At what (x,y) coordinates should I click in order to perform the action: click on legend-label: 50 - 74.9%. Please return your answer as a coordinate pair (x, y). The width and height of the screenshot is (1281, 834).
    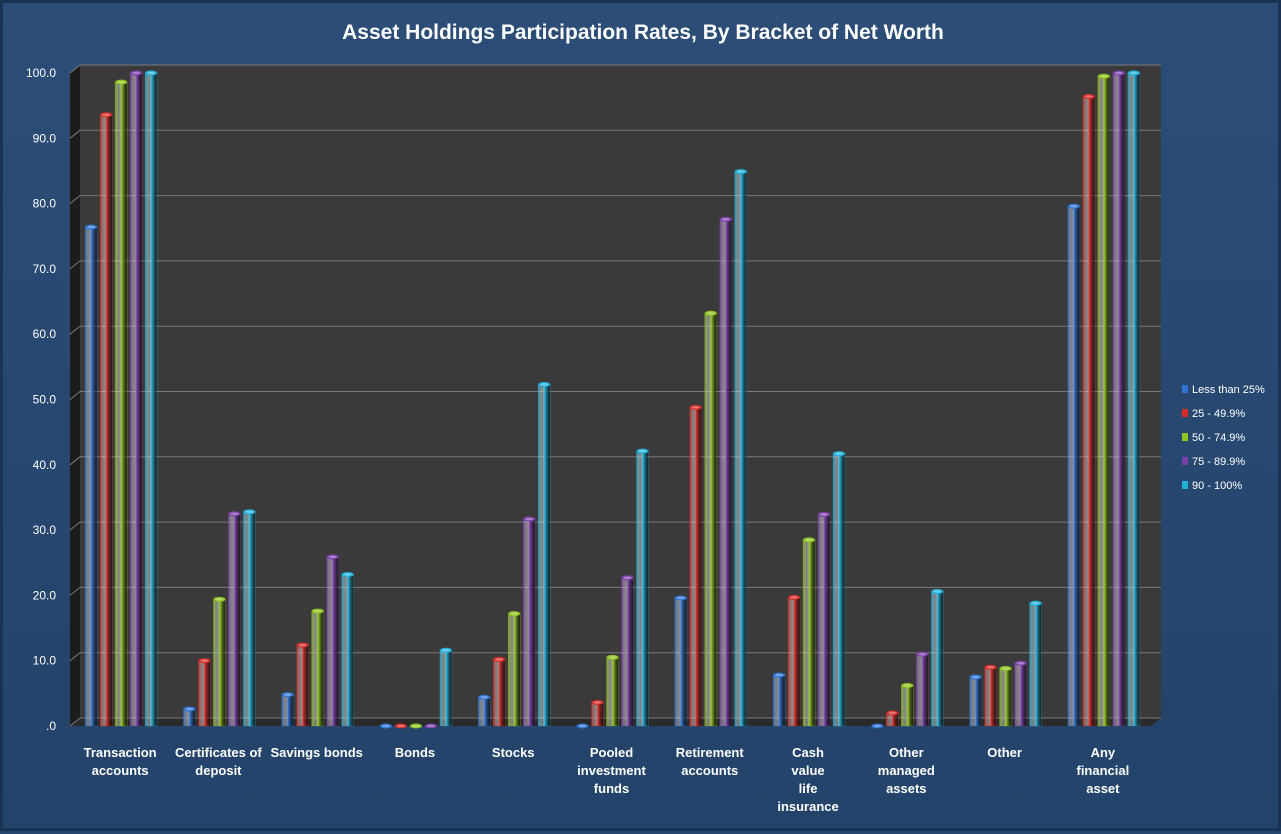
    Looking at the image, I should click on (1218, 438).